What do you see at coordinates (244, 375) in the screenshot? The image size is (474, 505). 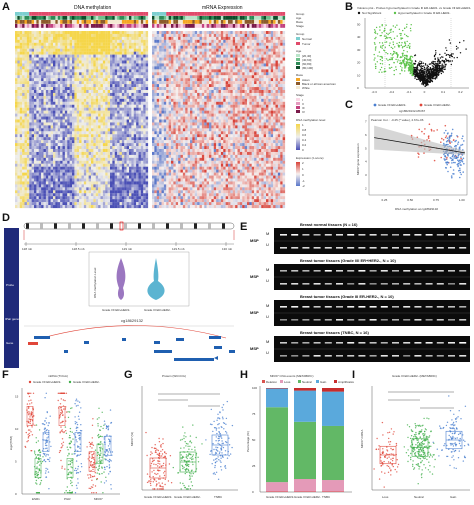 I see `panel-letter-h: H` at bounding box center [244, 375].